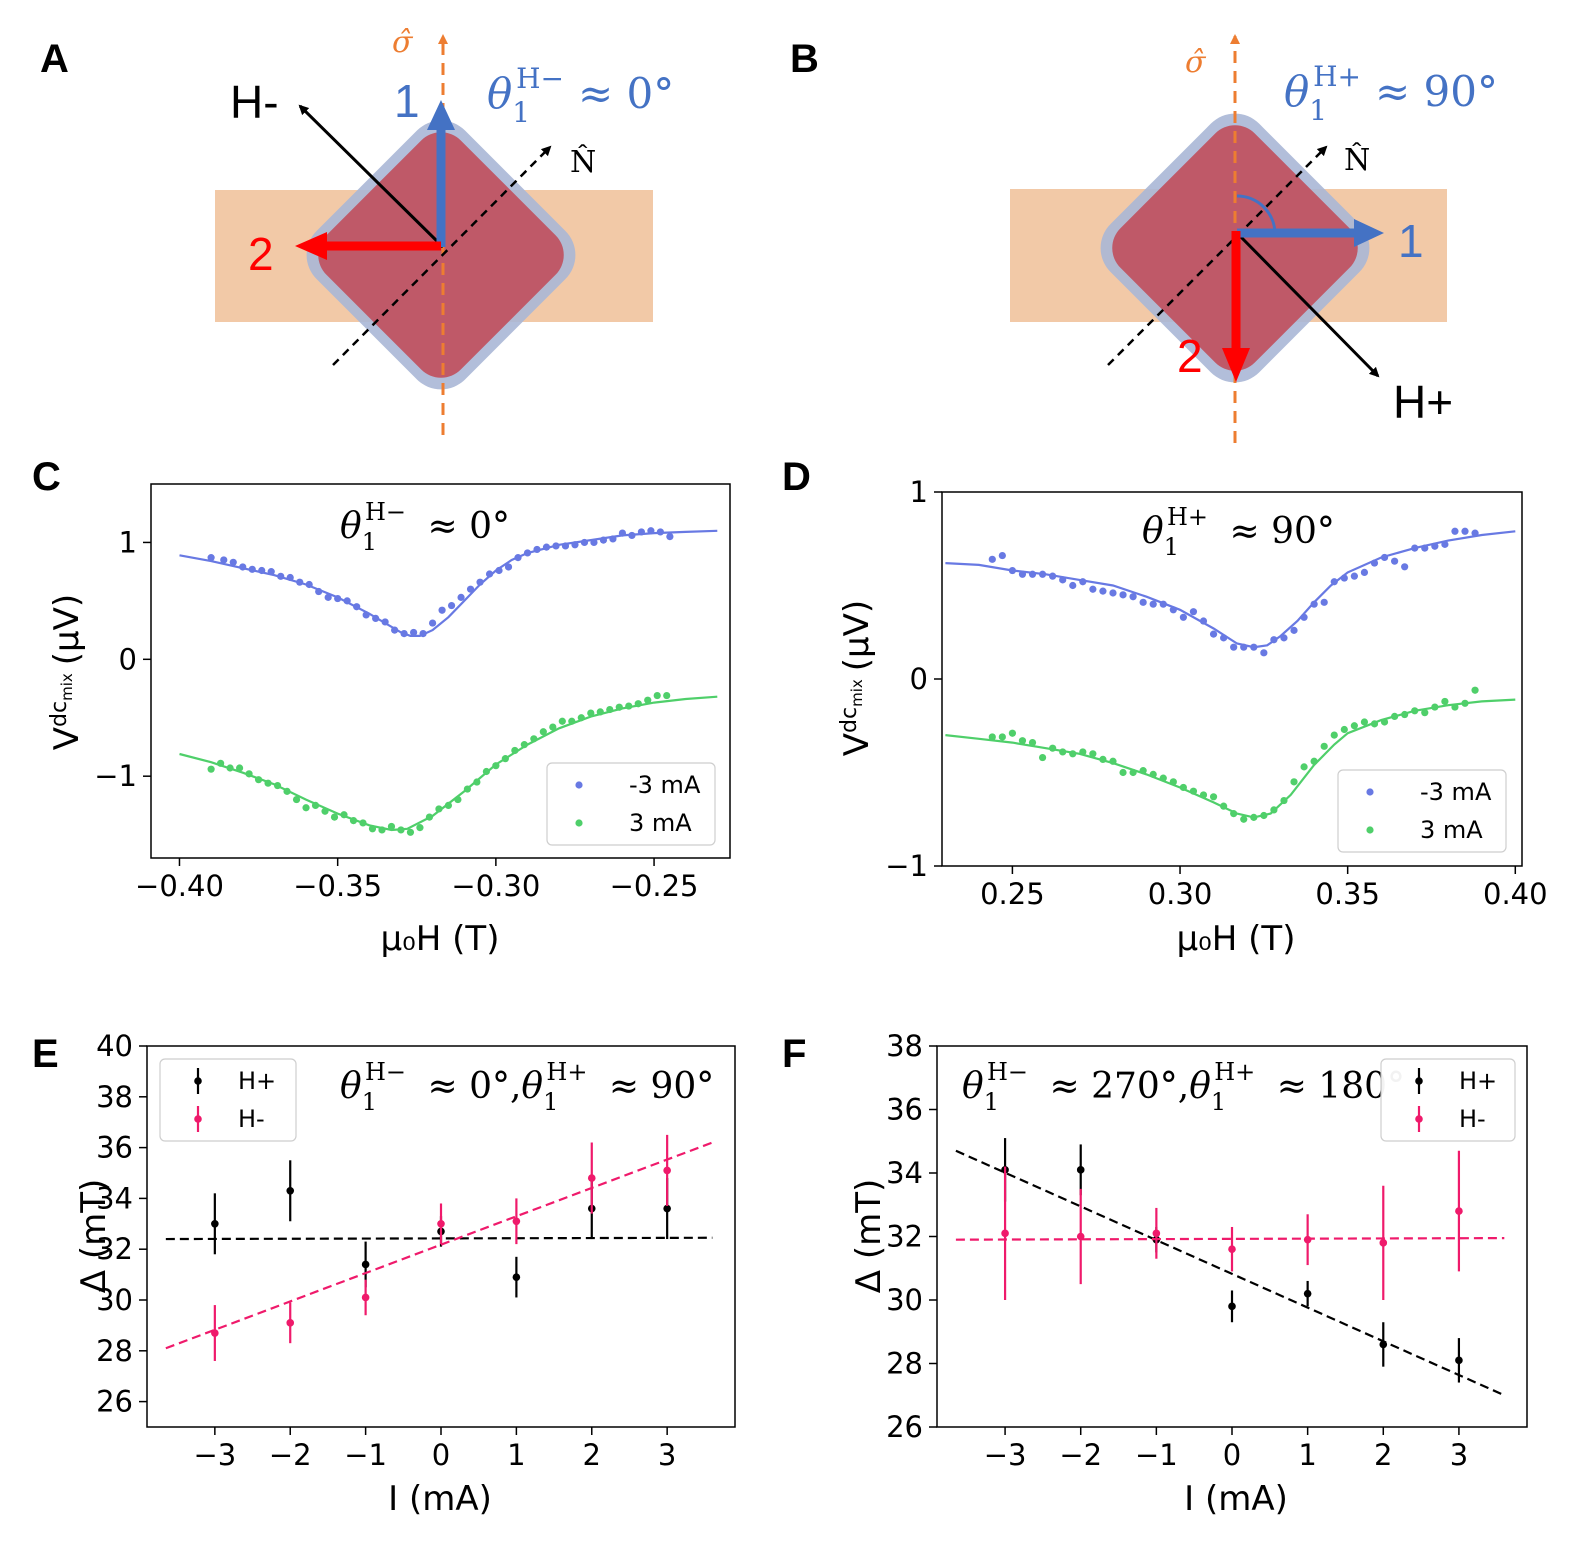 The height and width of the screenshot is (1544, 1569). I want to click on x-tick-label: −0.35, so click(337, 886).